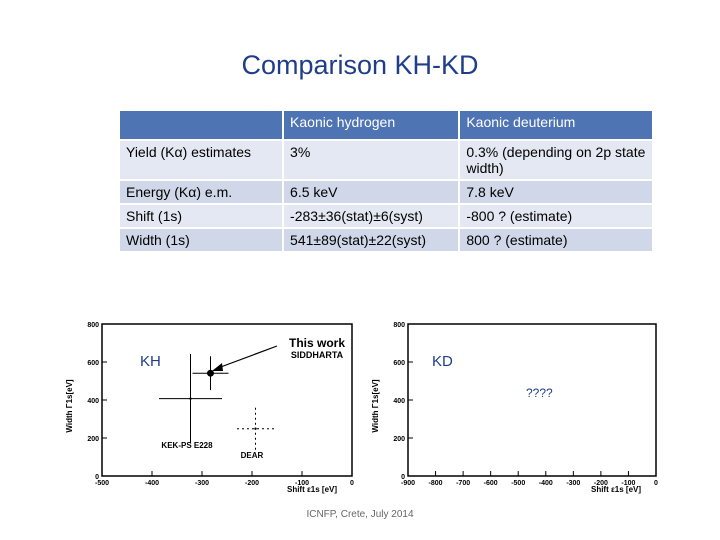 The image size is (720, 540). Describe the element at coordinates (399, 439) in the screenshot. I see `kd-ytick-label: 200` at that location.